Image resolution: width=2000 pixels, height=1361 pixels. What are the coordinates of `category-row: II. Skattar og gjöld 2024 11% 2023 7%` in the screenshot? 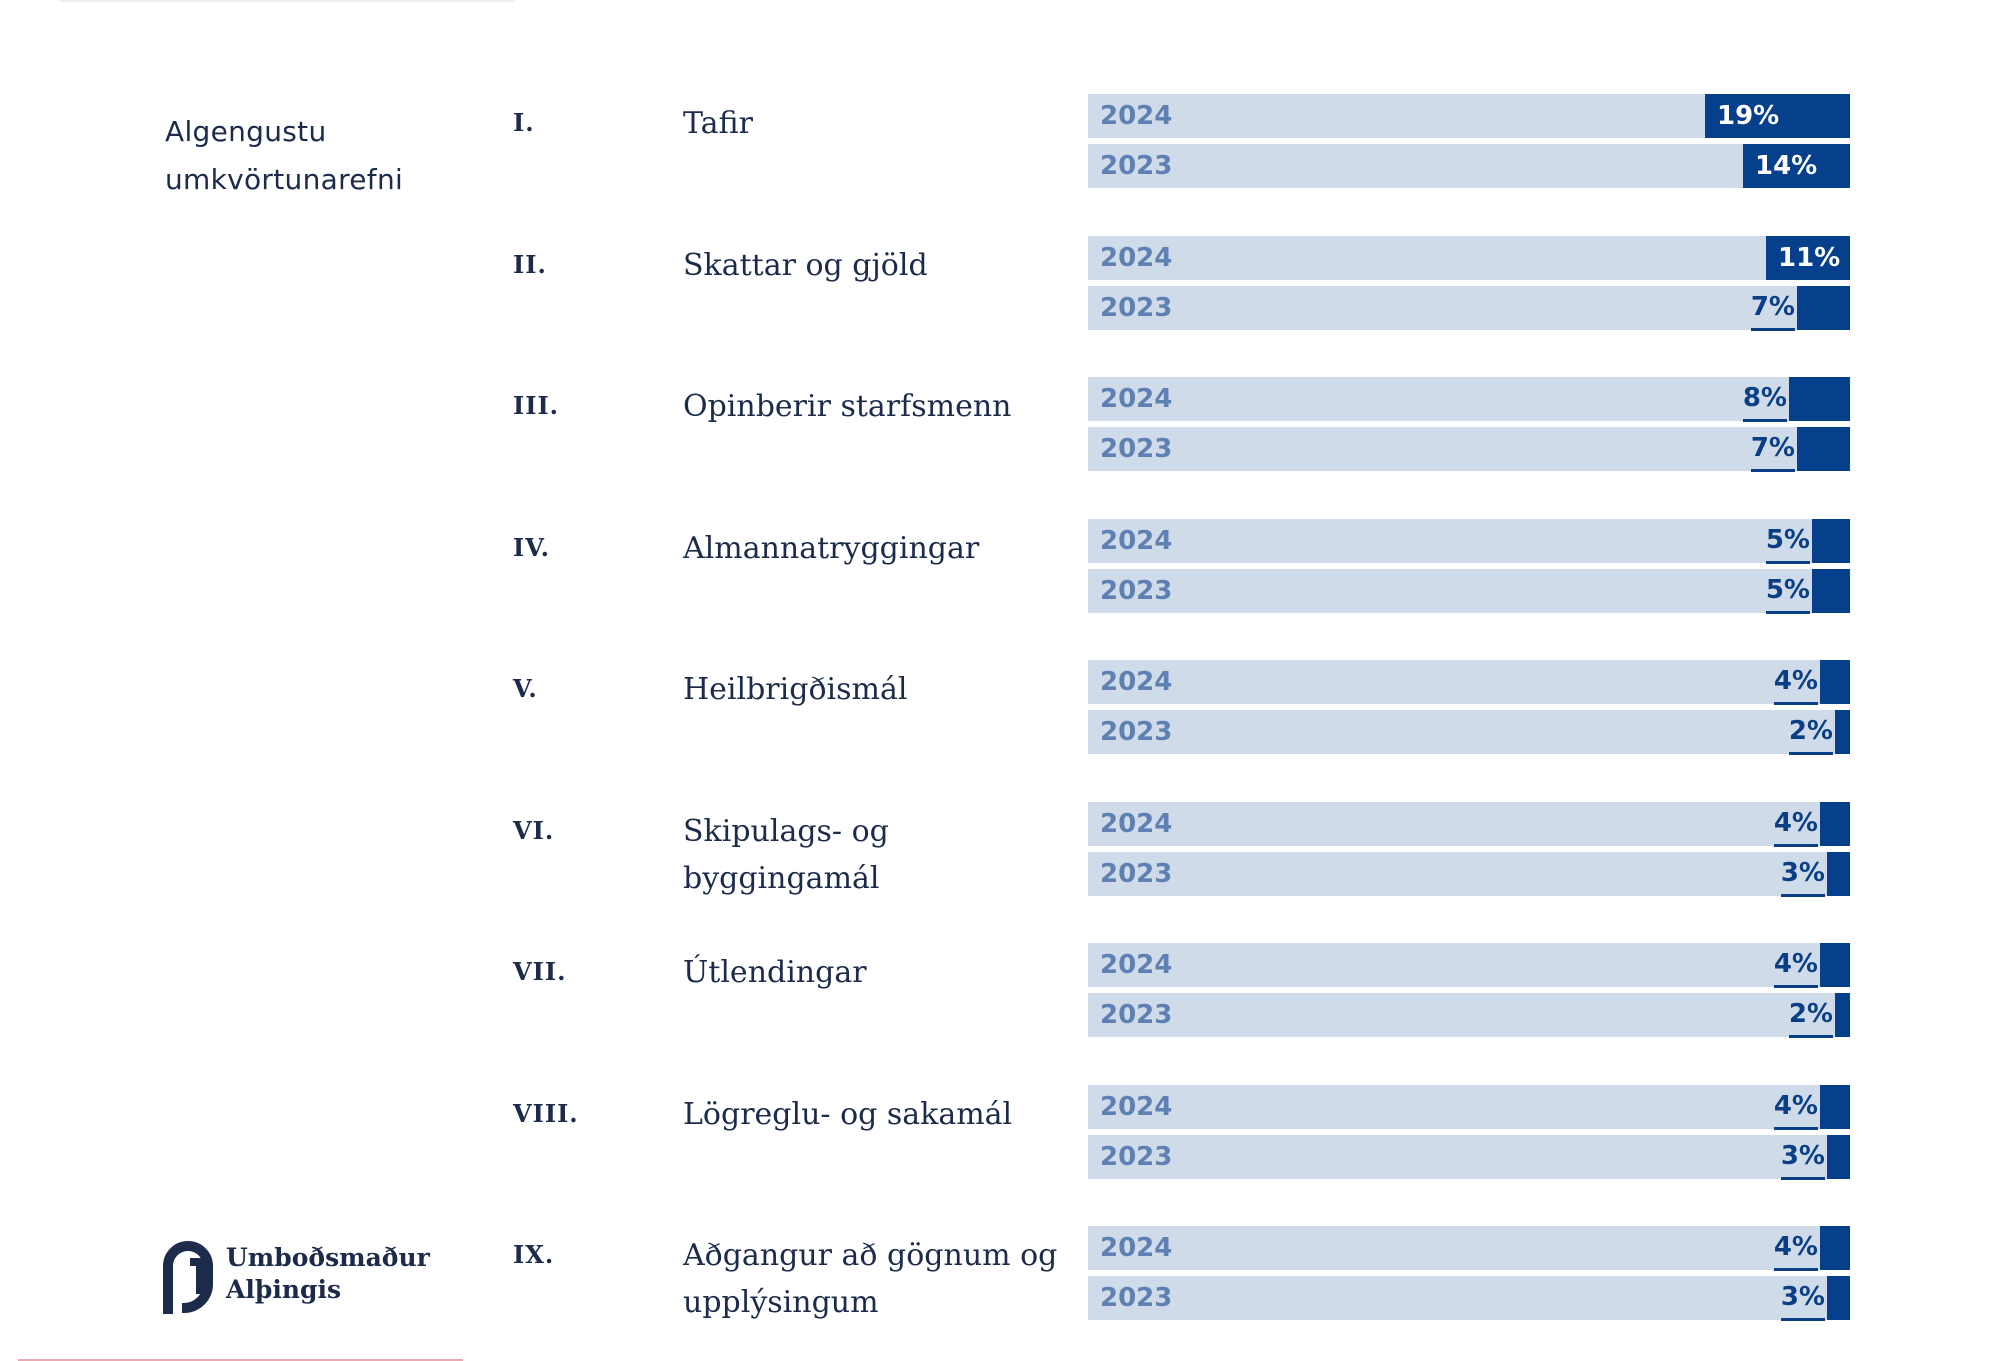 It's located at (1000, 283).